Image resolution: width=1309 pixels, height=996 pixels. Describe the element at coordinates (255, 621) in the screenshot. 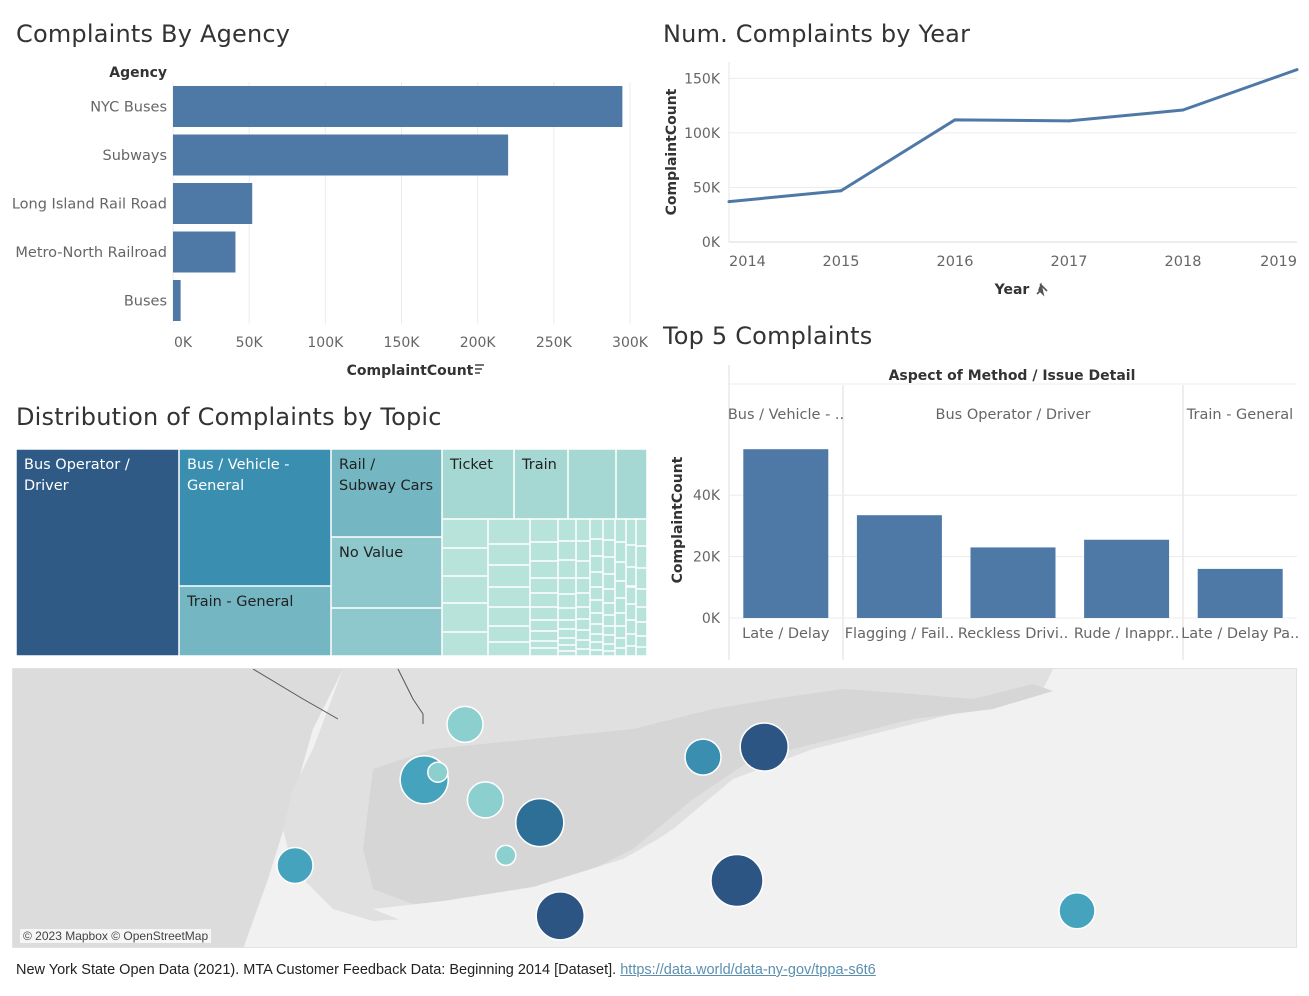

I see `treemap-tile-train-general: Train - General` at that location.